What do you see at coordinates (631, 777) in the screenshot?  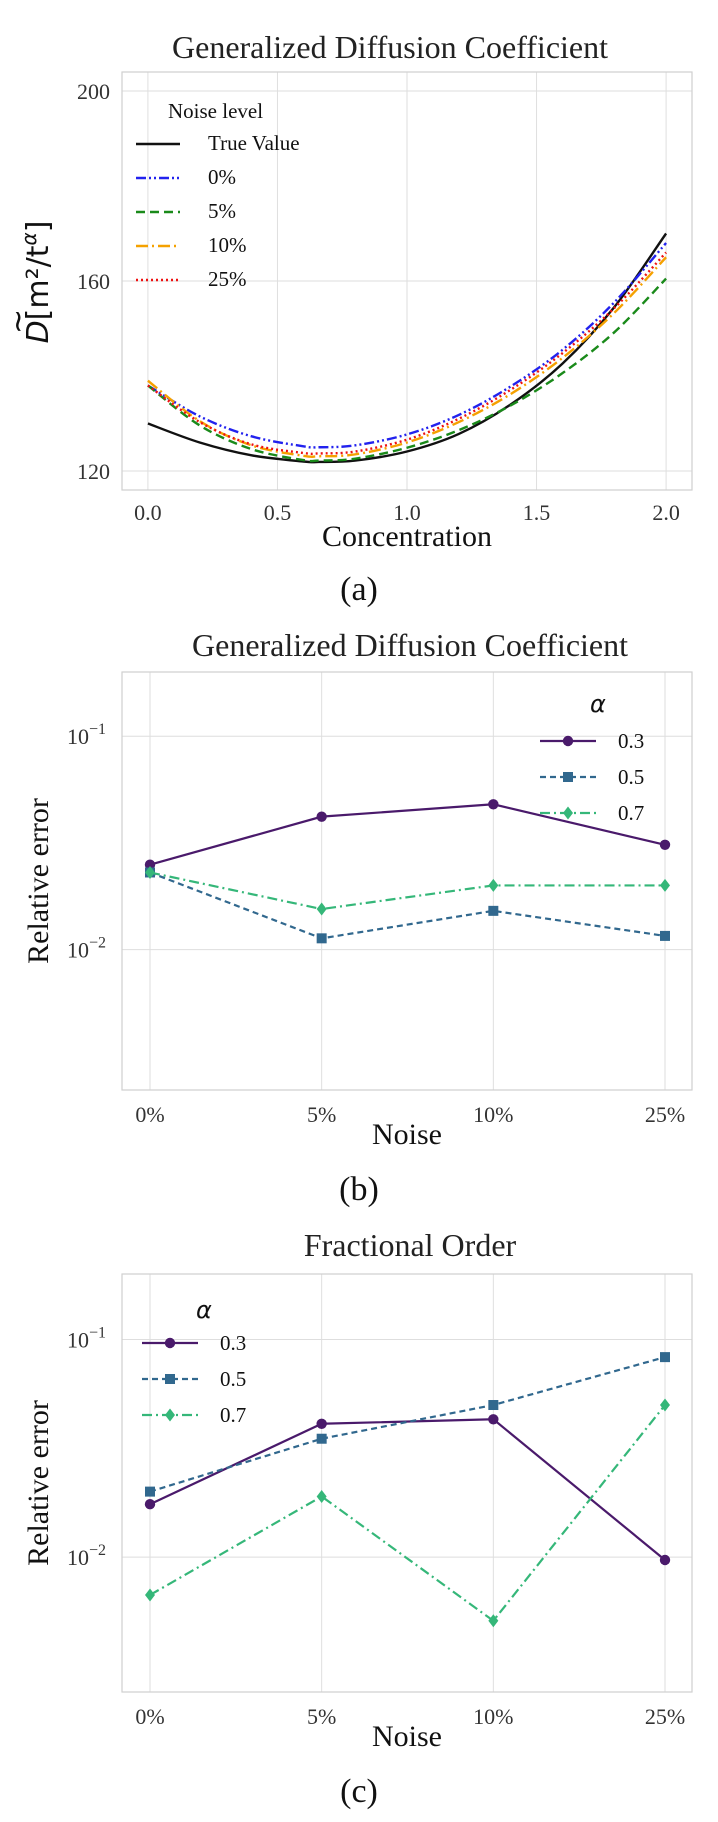 I see `panel-b-legend-label-1: 0.5` at bounding box center [631, 777].